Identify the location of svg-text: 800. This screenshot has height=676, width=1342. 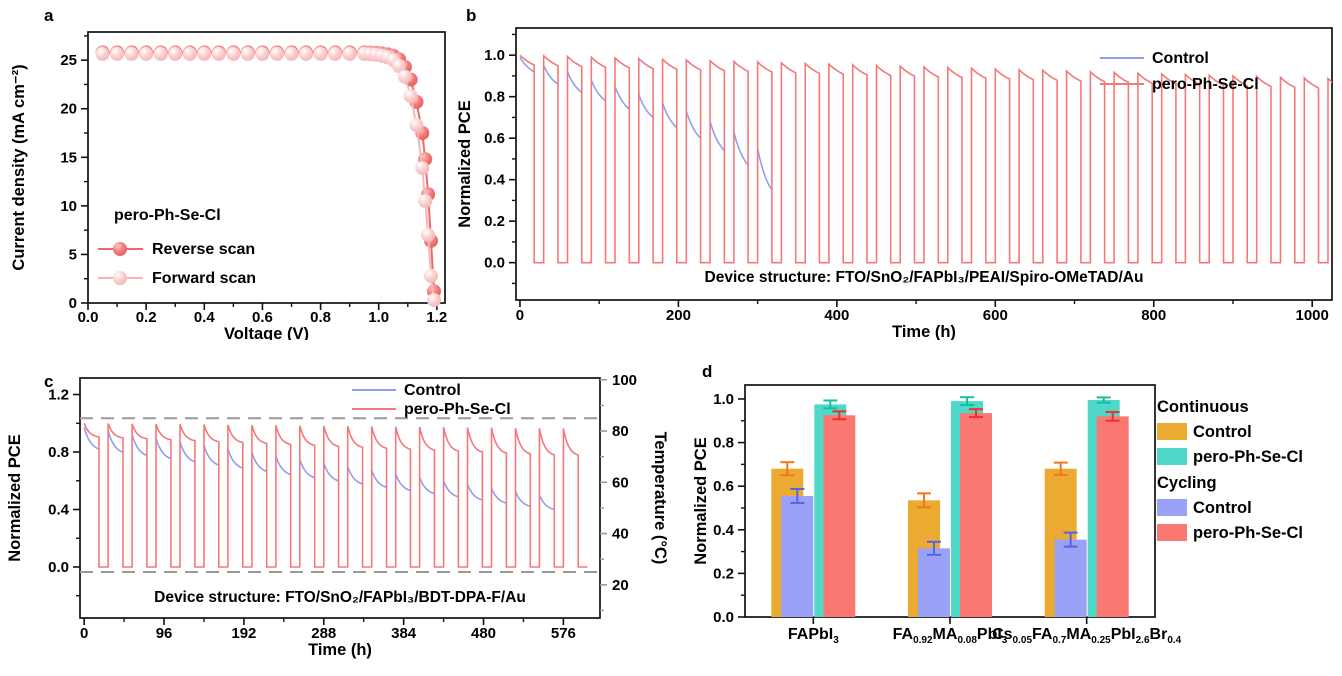
(1153, 315).